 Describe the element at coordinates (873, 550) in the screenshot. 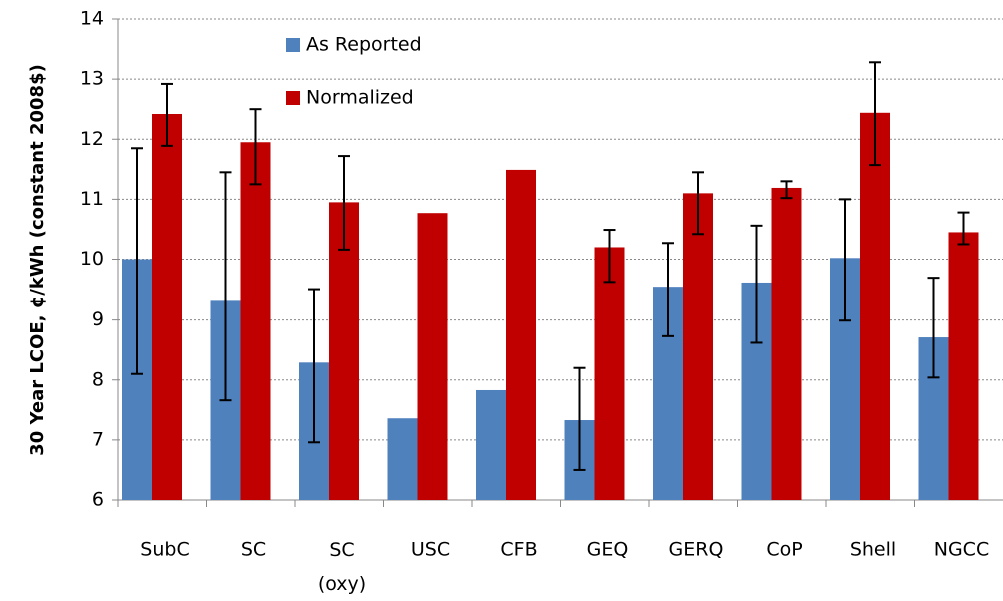

I see `x-tick-label: Shell` at that location.